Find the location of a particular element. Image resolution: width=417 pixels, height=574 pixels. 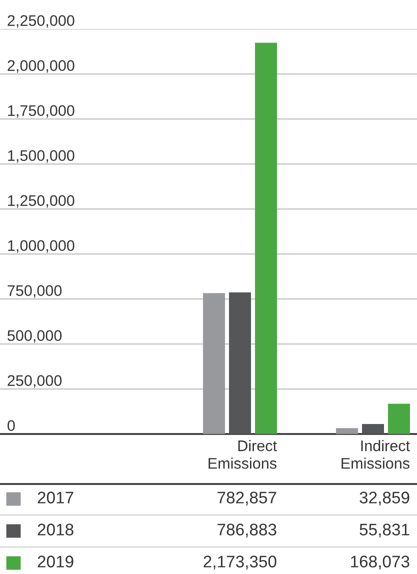

y-tick-label: 2,250,000 is located at coordinates (41, 21).